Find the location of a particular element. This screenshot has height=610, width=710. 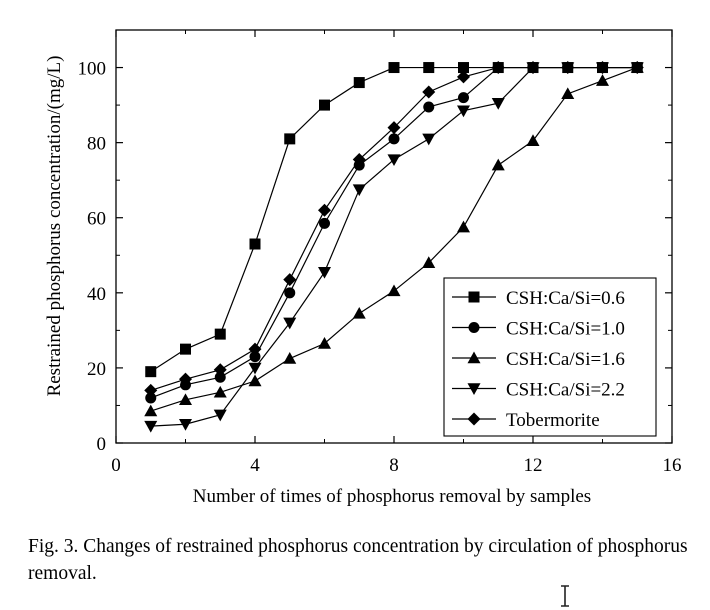

legend-entry: CSH:Ca/Si=0.6 is located at coordinates (538, 298).